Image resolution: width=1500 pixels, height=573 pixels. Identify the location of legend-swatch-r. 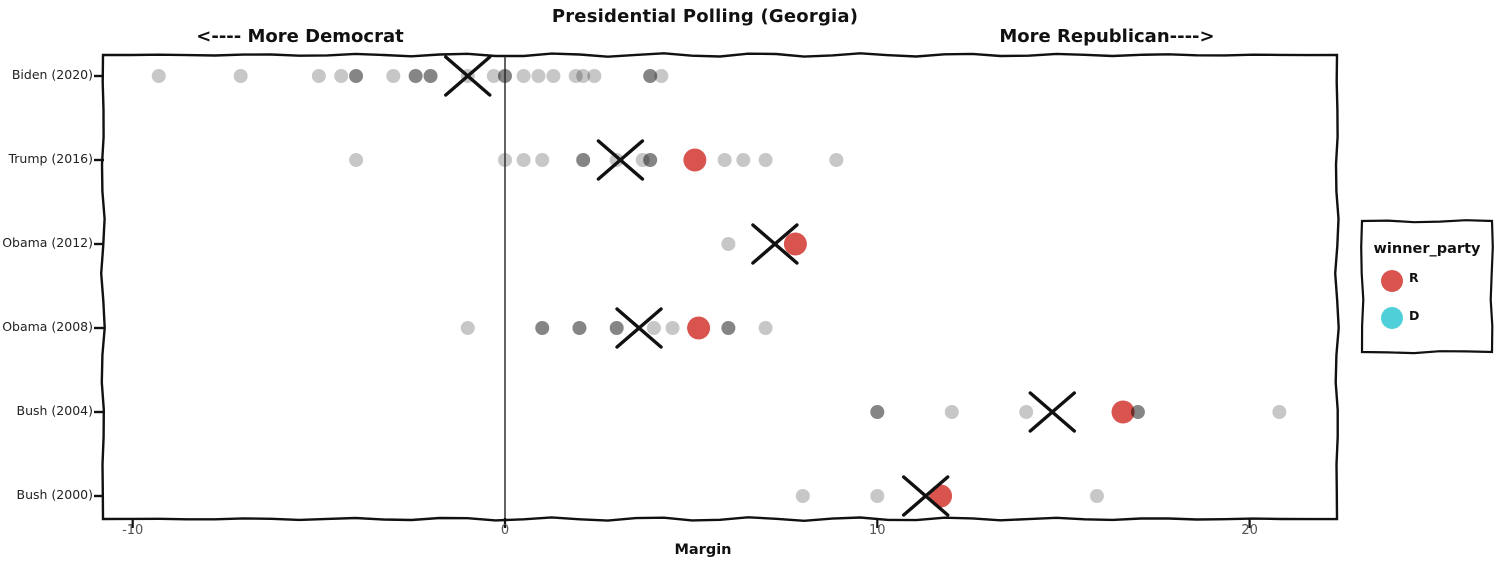
(1392, 281).